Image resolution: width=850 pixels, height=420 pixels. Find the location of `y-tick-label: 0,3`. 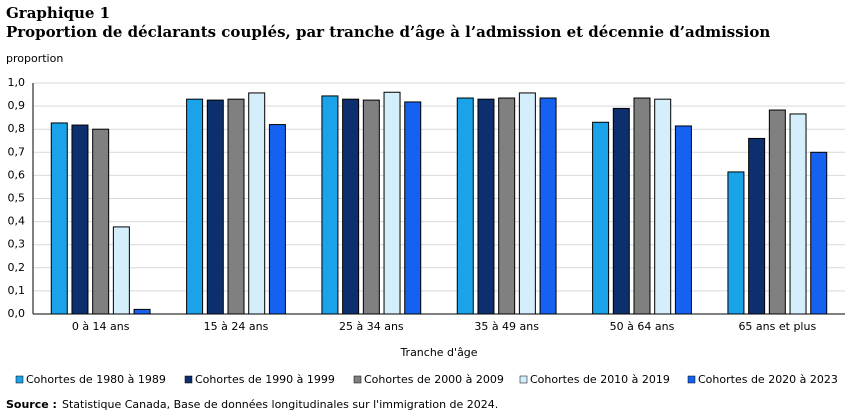

y-tick-label: 0,3 is located at coordinates (17, 244).